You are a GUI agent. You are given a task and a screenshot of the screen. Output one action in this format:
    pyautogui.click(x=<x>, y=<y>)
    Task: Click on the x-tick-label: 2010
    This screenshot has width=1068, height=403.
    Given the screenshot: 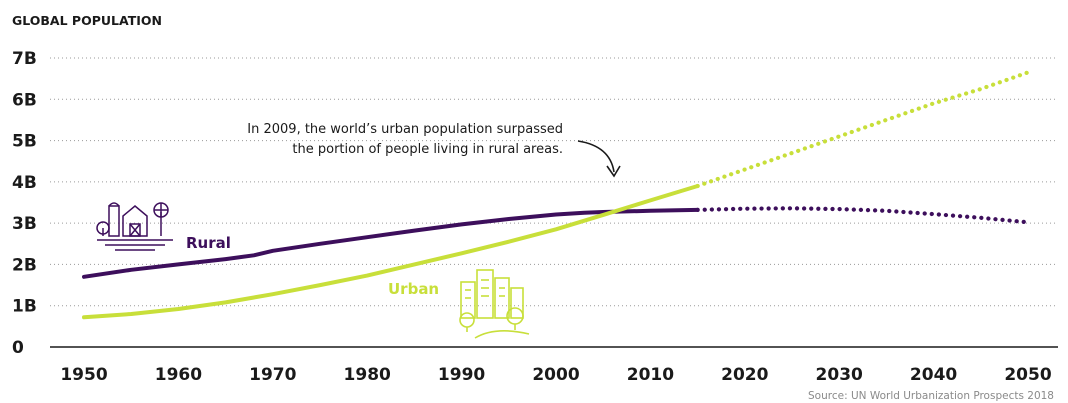 What is the action you would take?
    pyautogui.click(x=650, y=375)
    